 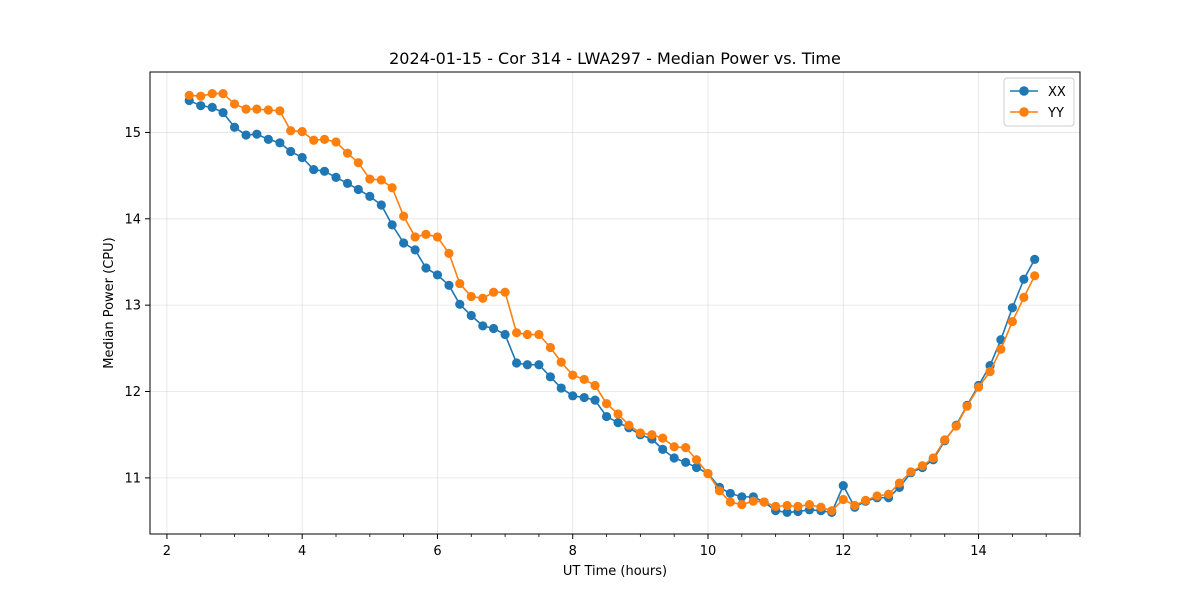 What do you see at coordinates (978, 551) in the screenshot?
I see `x-tick-label: 14` at bounding box center [978, 551].